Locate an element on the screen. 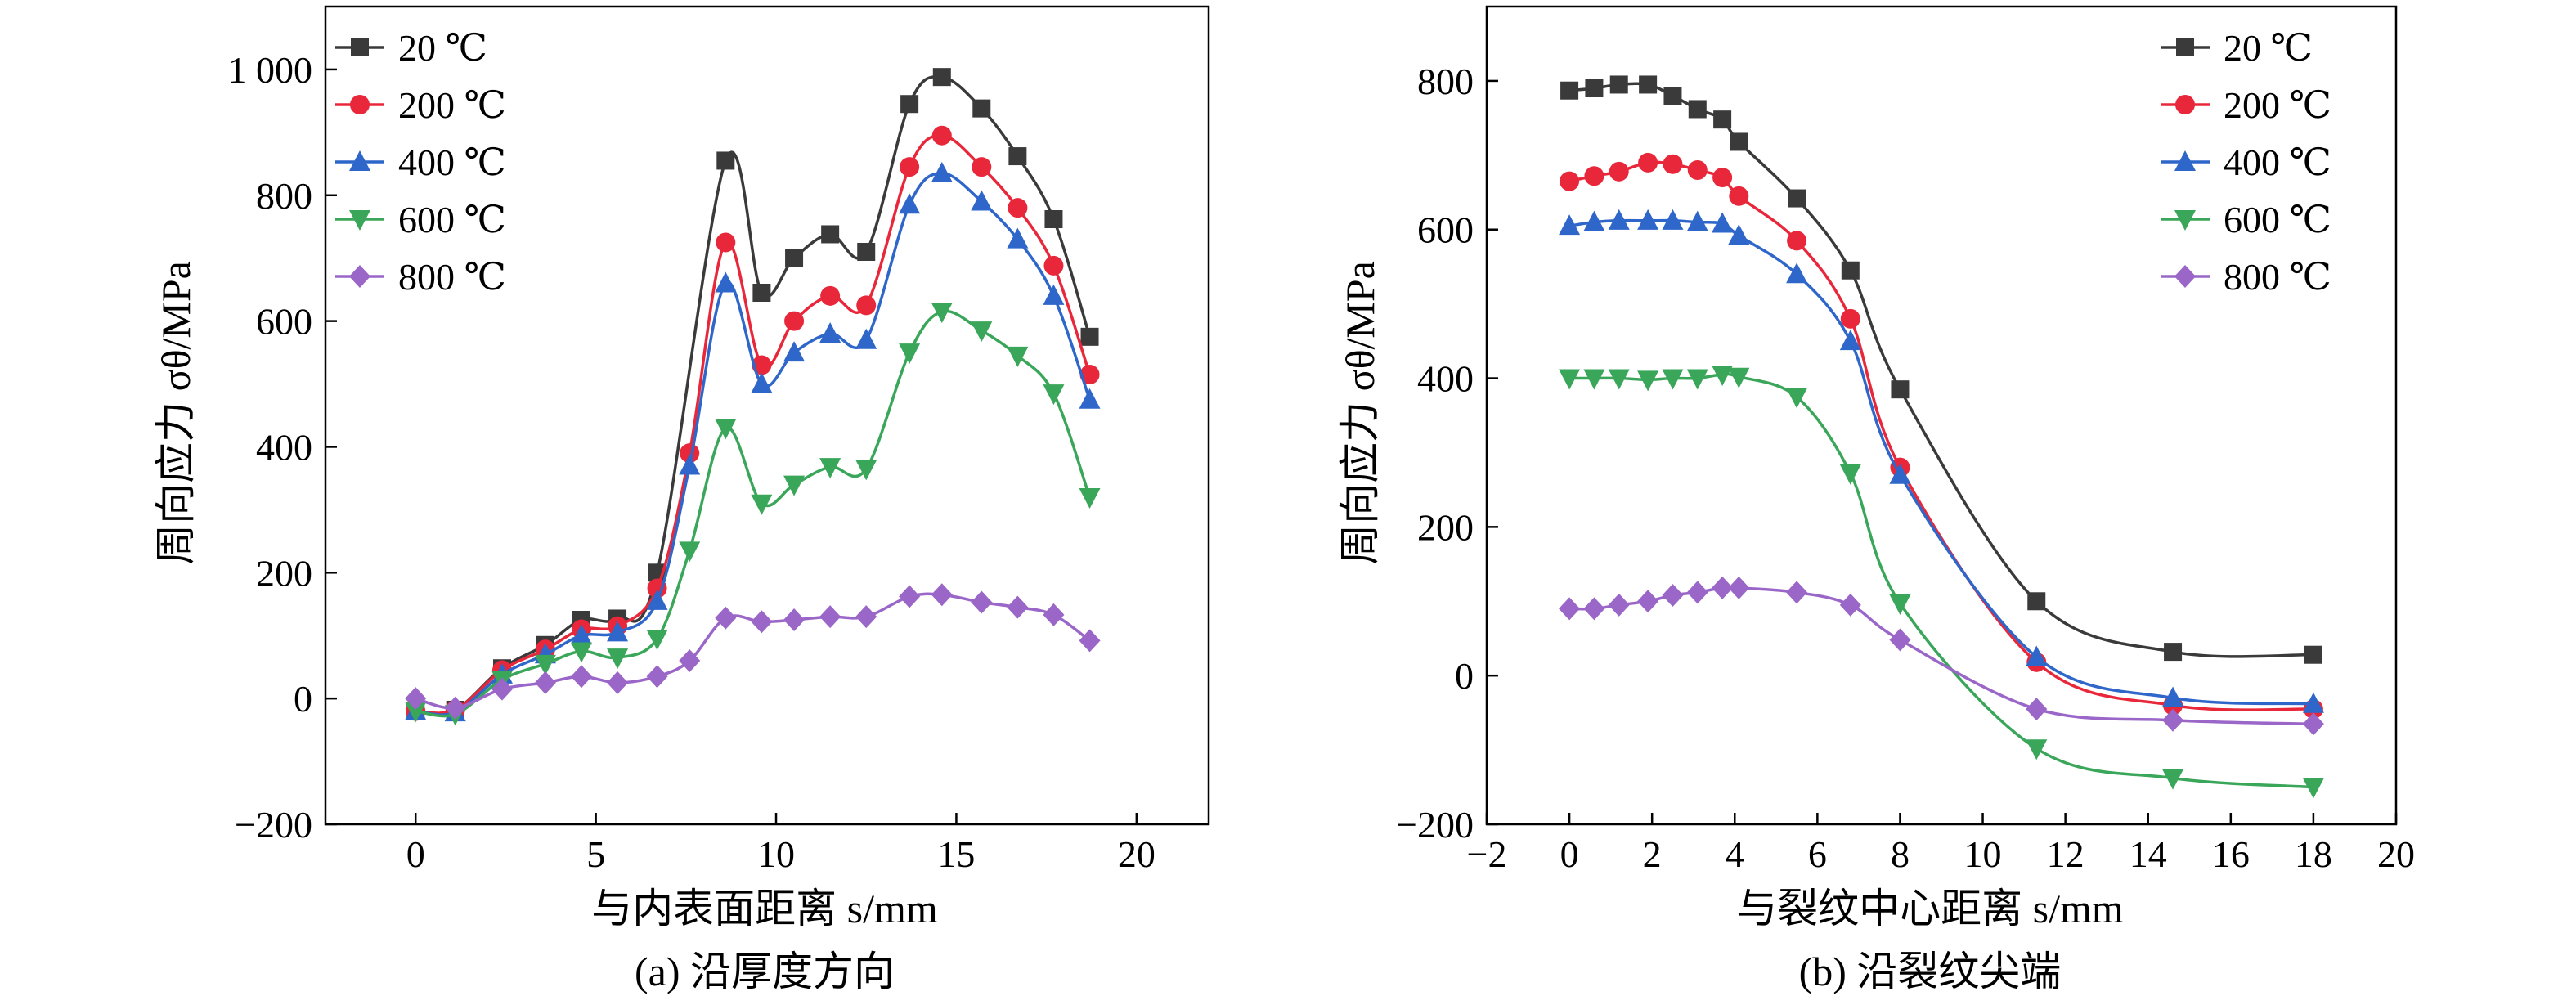 This screenshot has height=1005, width=2576. chart-a-legend-label: 20 ℃ is located at coordinates (443, 48).